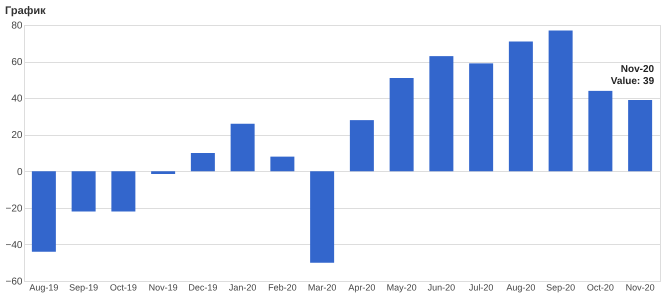 This screenshot has width=665, height=297. I want to click on x-tick-label: Aug-19, so click(43, 287).